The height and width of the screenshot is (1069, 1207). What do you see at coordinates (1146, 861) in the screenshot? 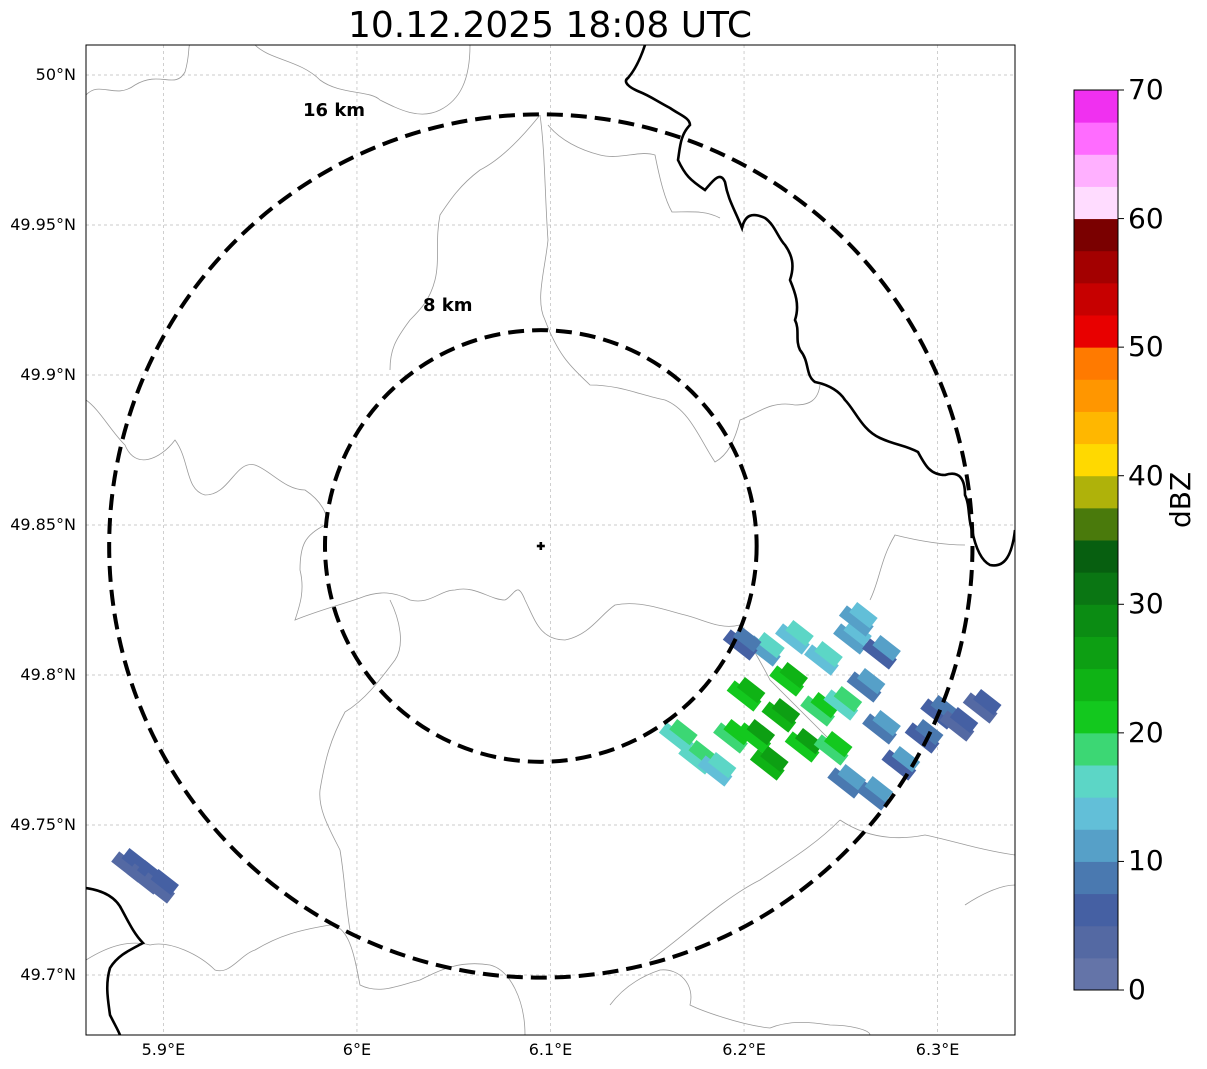
I see `colorbar-tick-label: 10` at bounding box center [1146, 861].